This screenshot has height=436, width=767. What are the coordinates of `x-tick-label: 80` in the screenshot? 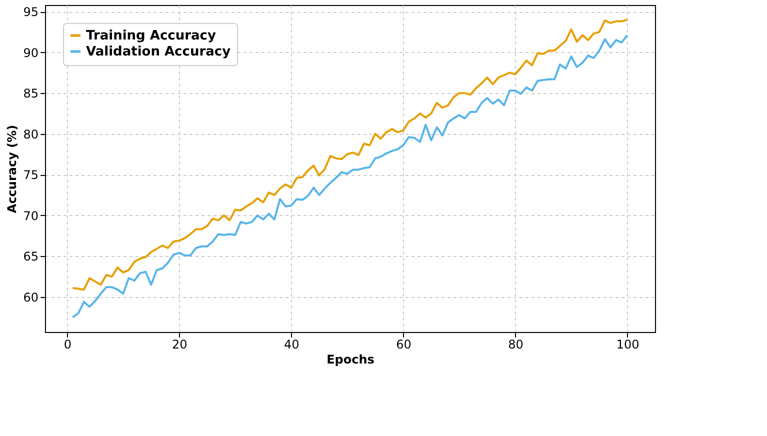 It's located at (516, 345).